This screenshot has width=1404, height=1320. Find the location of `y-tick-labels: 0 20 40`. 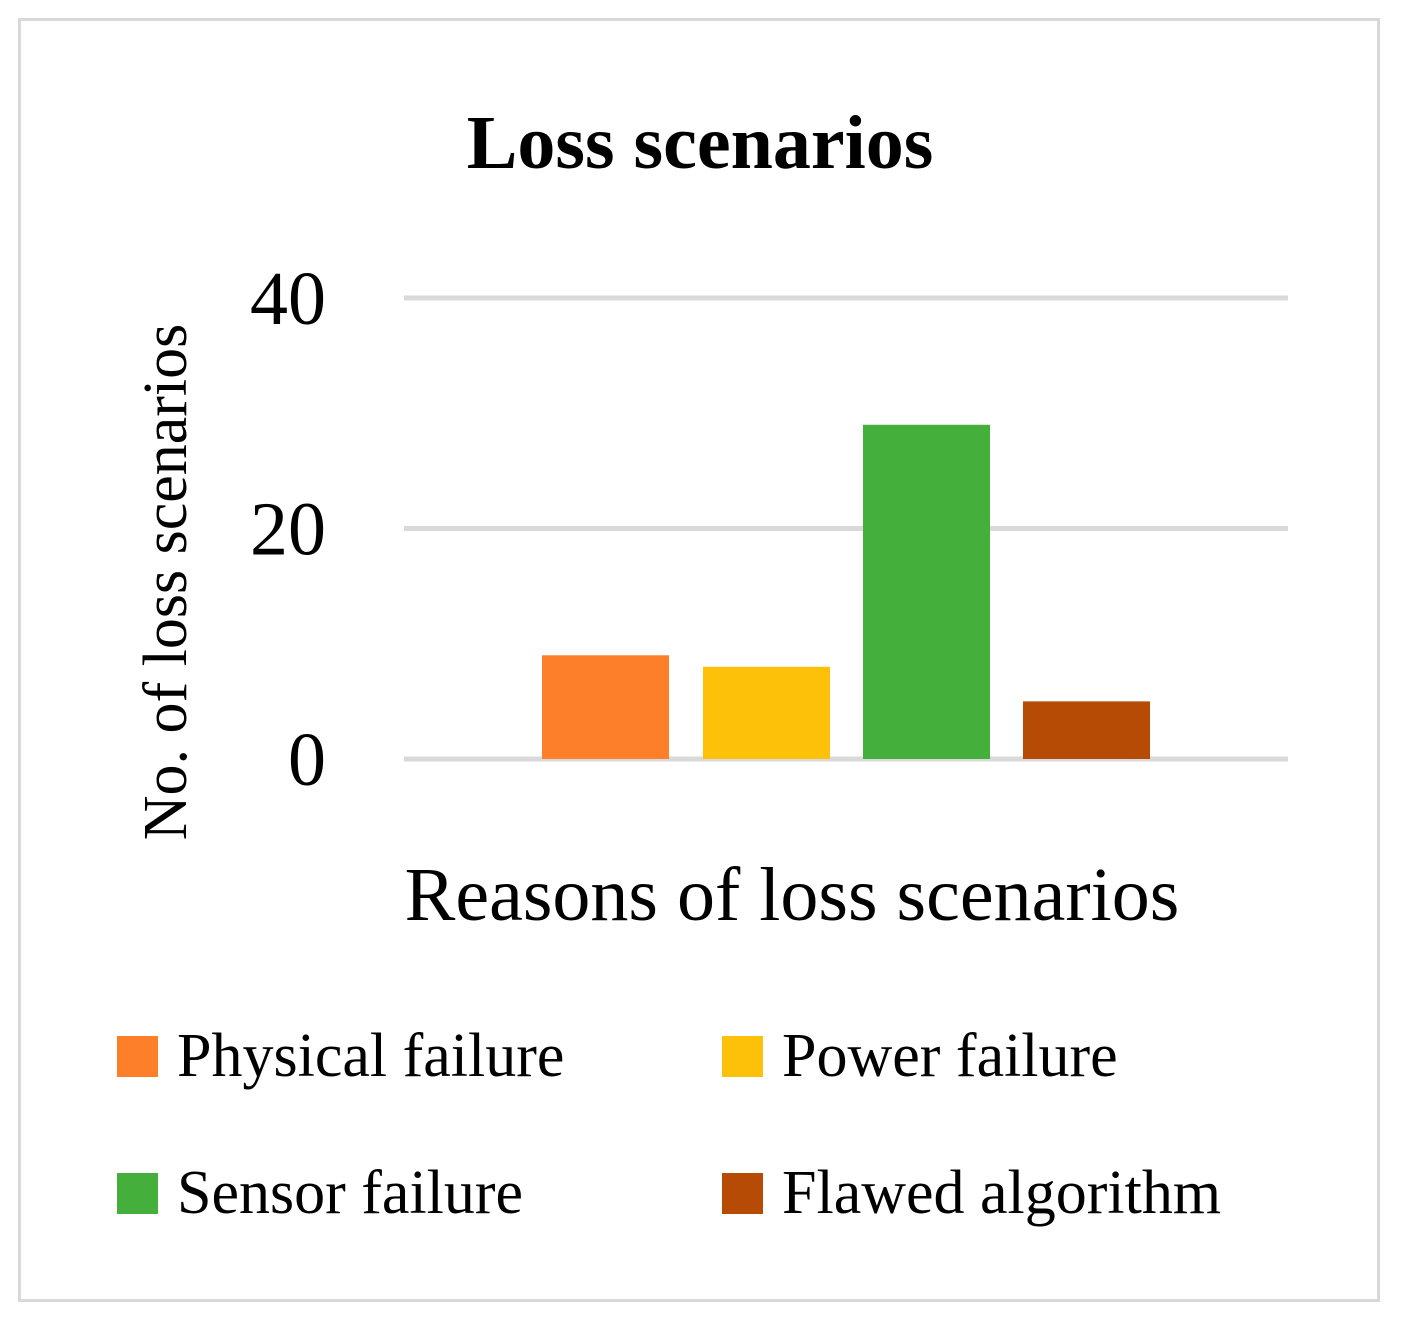

y-tick-labels: 0 20 40 is located at coordinates (288, 529).